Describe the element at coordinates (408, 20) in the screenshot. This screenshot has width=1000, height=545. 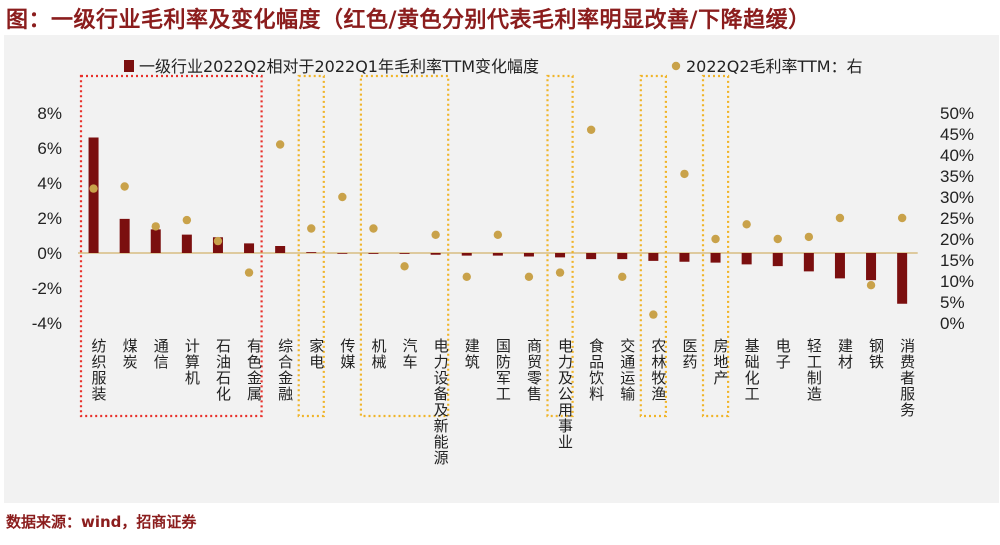
I see `figure-title: 图：一级行业毛利率及变化幅度（红色/黄色分别代表毛利率明显改善/下降趋缓）` at that location.